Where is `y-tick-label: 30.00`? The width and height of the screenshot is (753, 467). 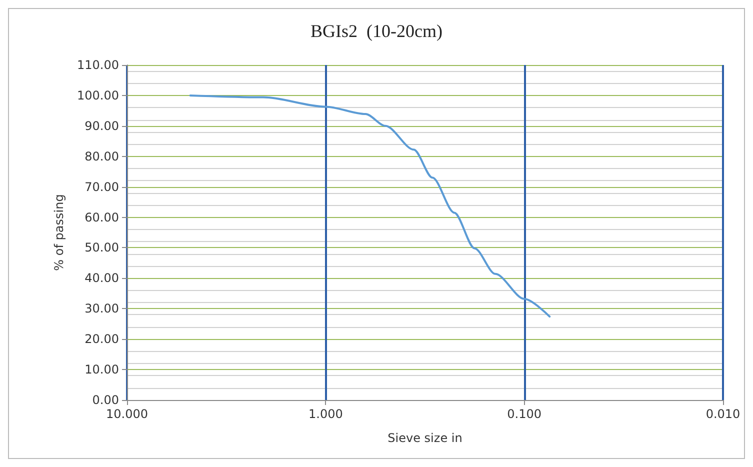 y-tick-label: 30.00 is located at coordinates (101, 309).